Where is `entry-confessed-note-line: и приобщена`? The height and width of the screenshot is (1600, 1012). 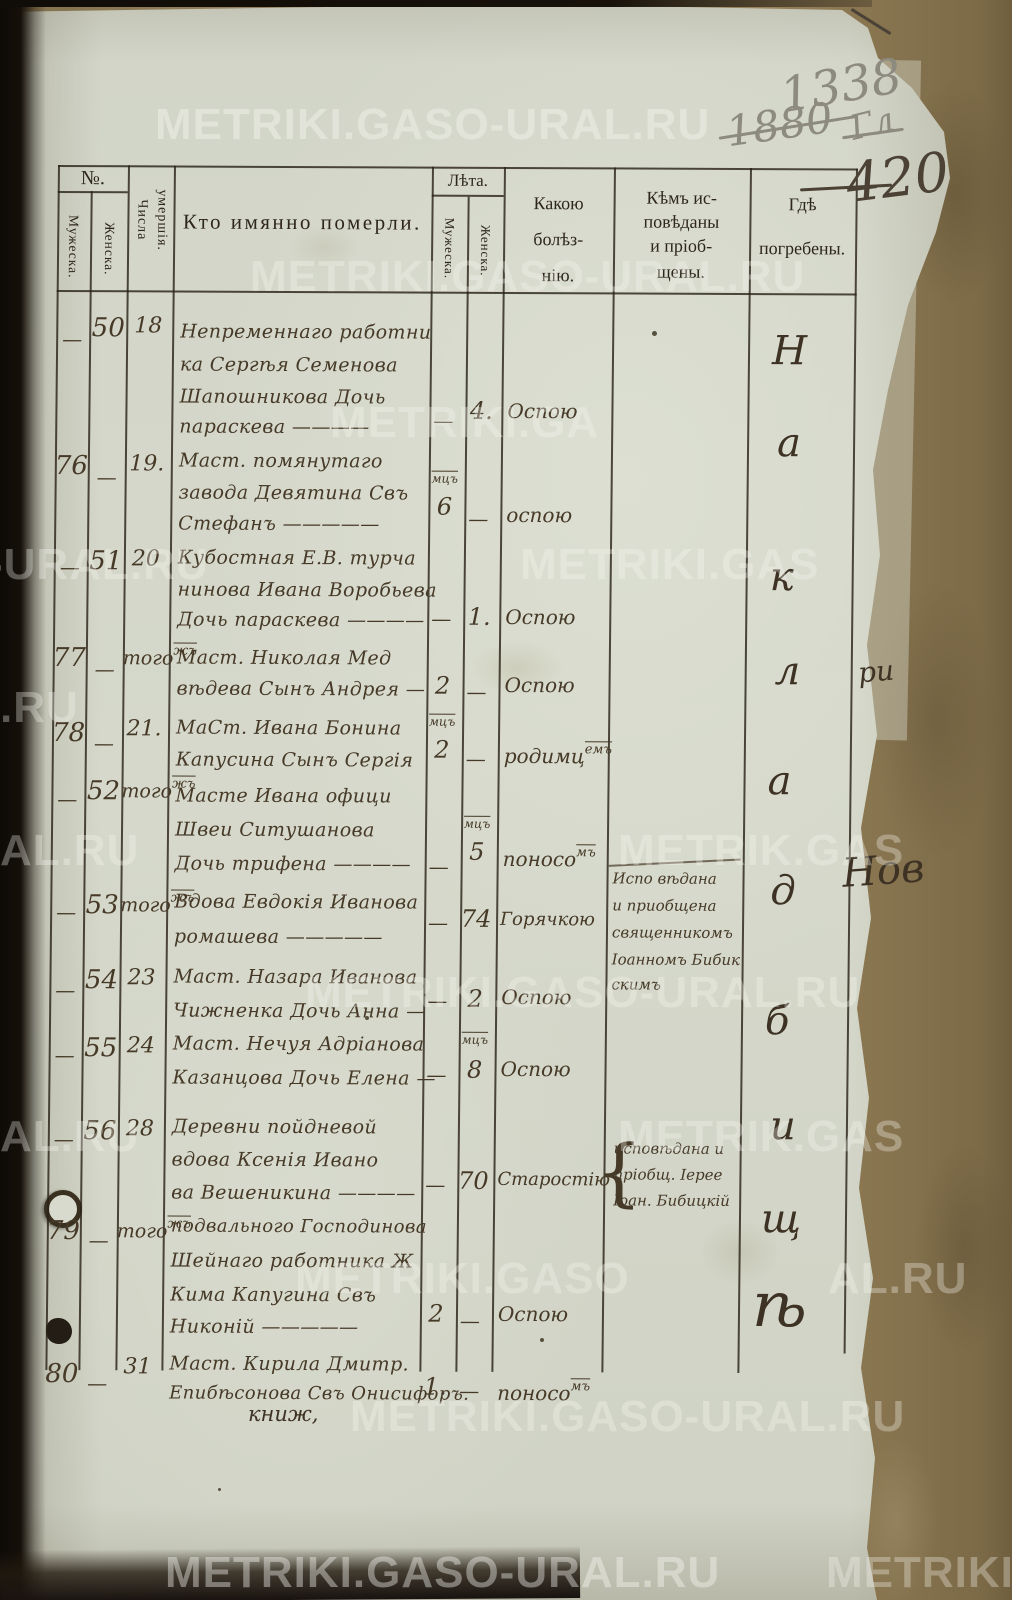 entry-confessed-note-line: и приобщена is located at coordinates (664, 905).